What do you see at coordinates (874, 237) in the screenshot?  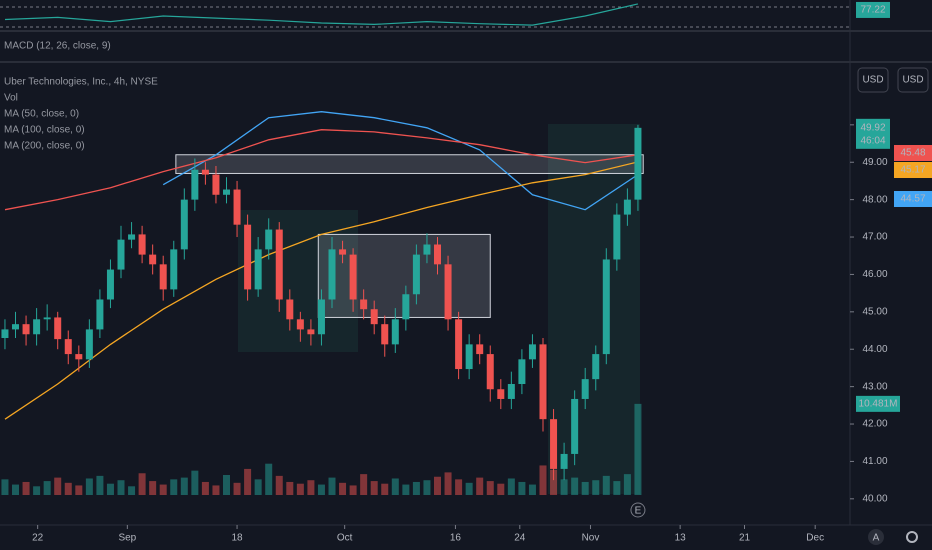 I see `y-tick-label: 47.00` at bounding box center [874, 237].